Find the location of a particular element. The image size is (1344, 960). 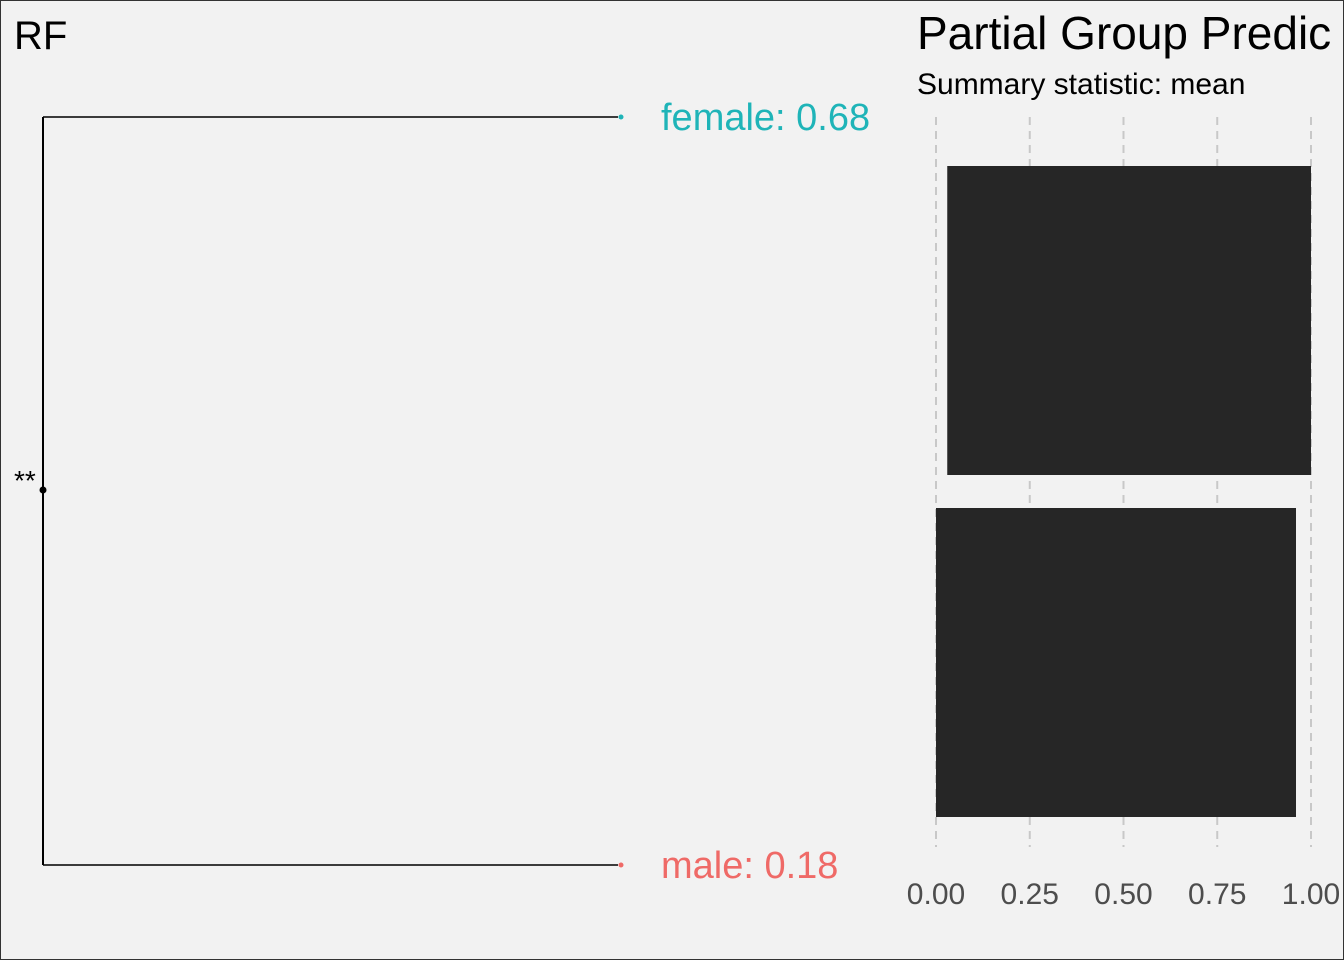

right-panel-subtitle: Summary statistic: mean is located at coordinates (1081, 84).